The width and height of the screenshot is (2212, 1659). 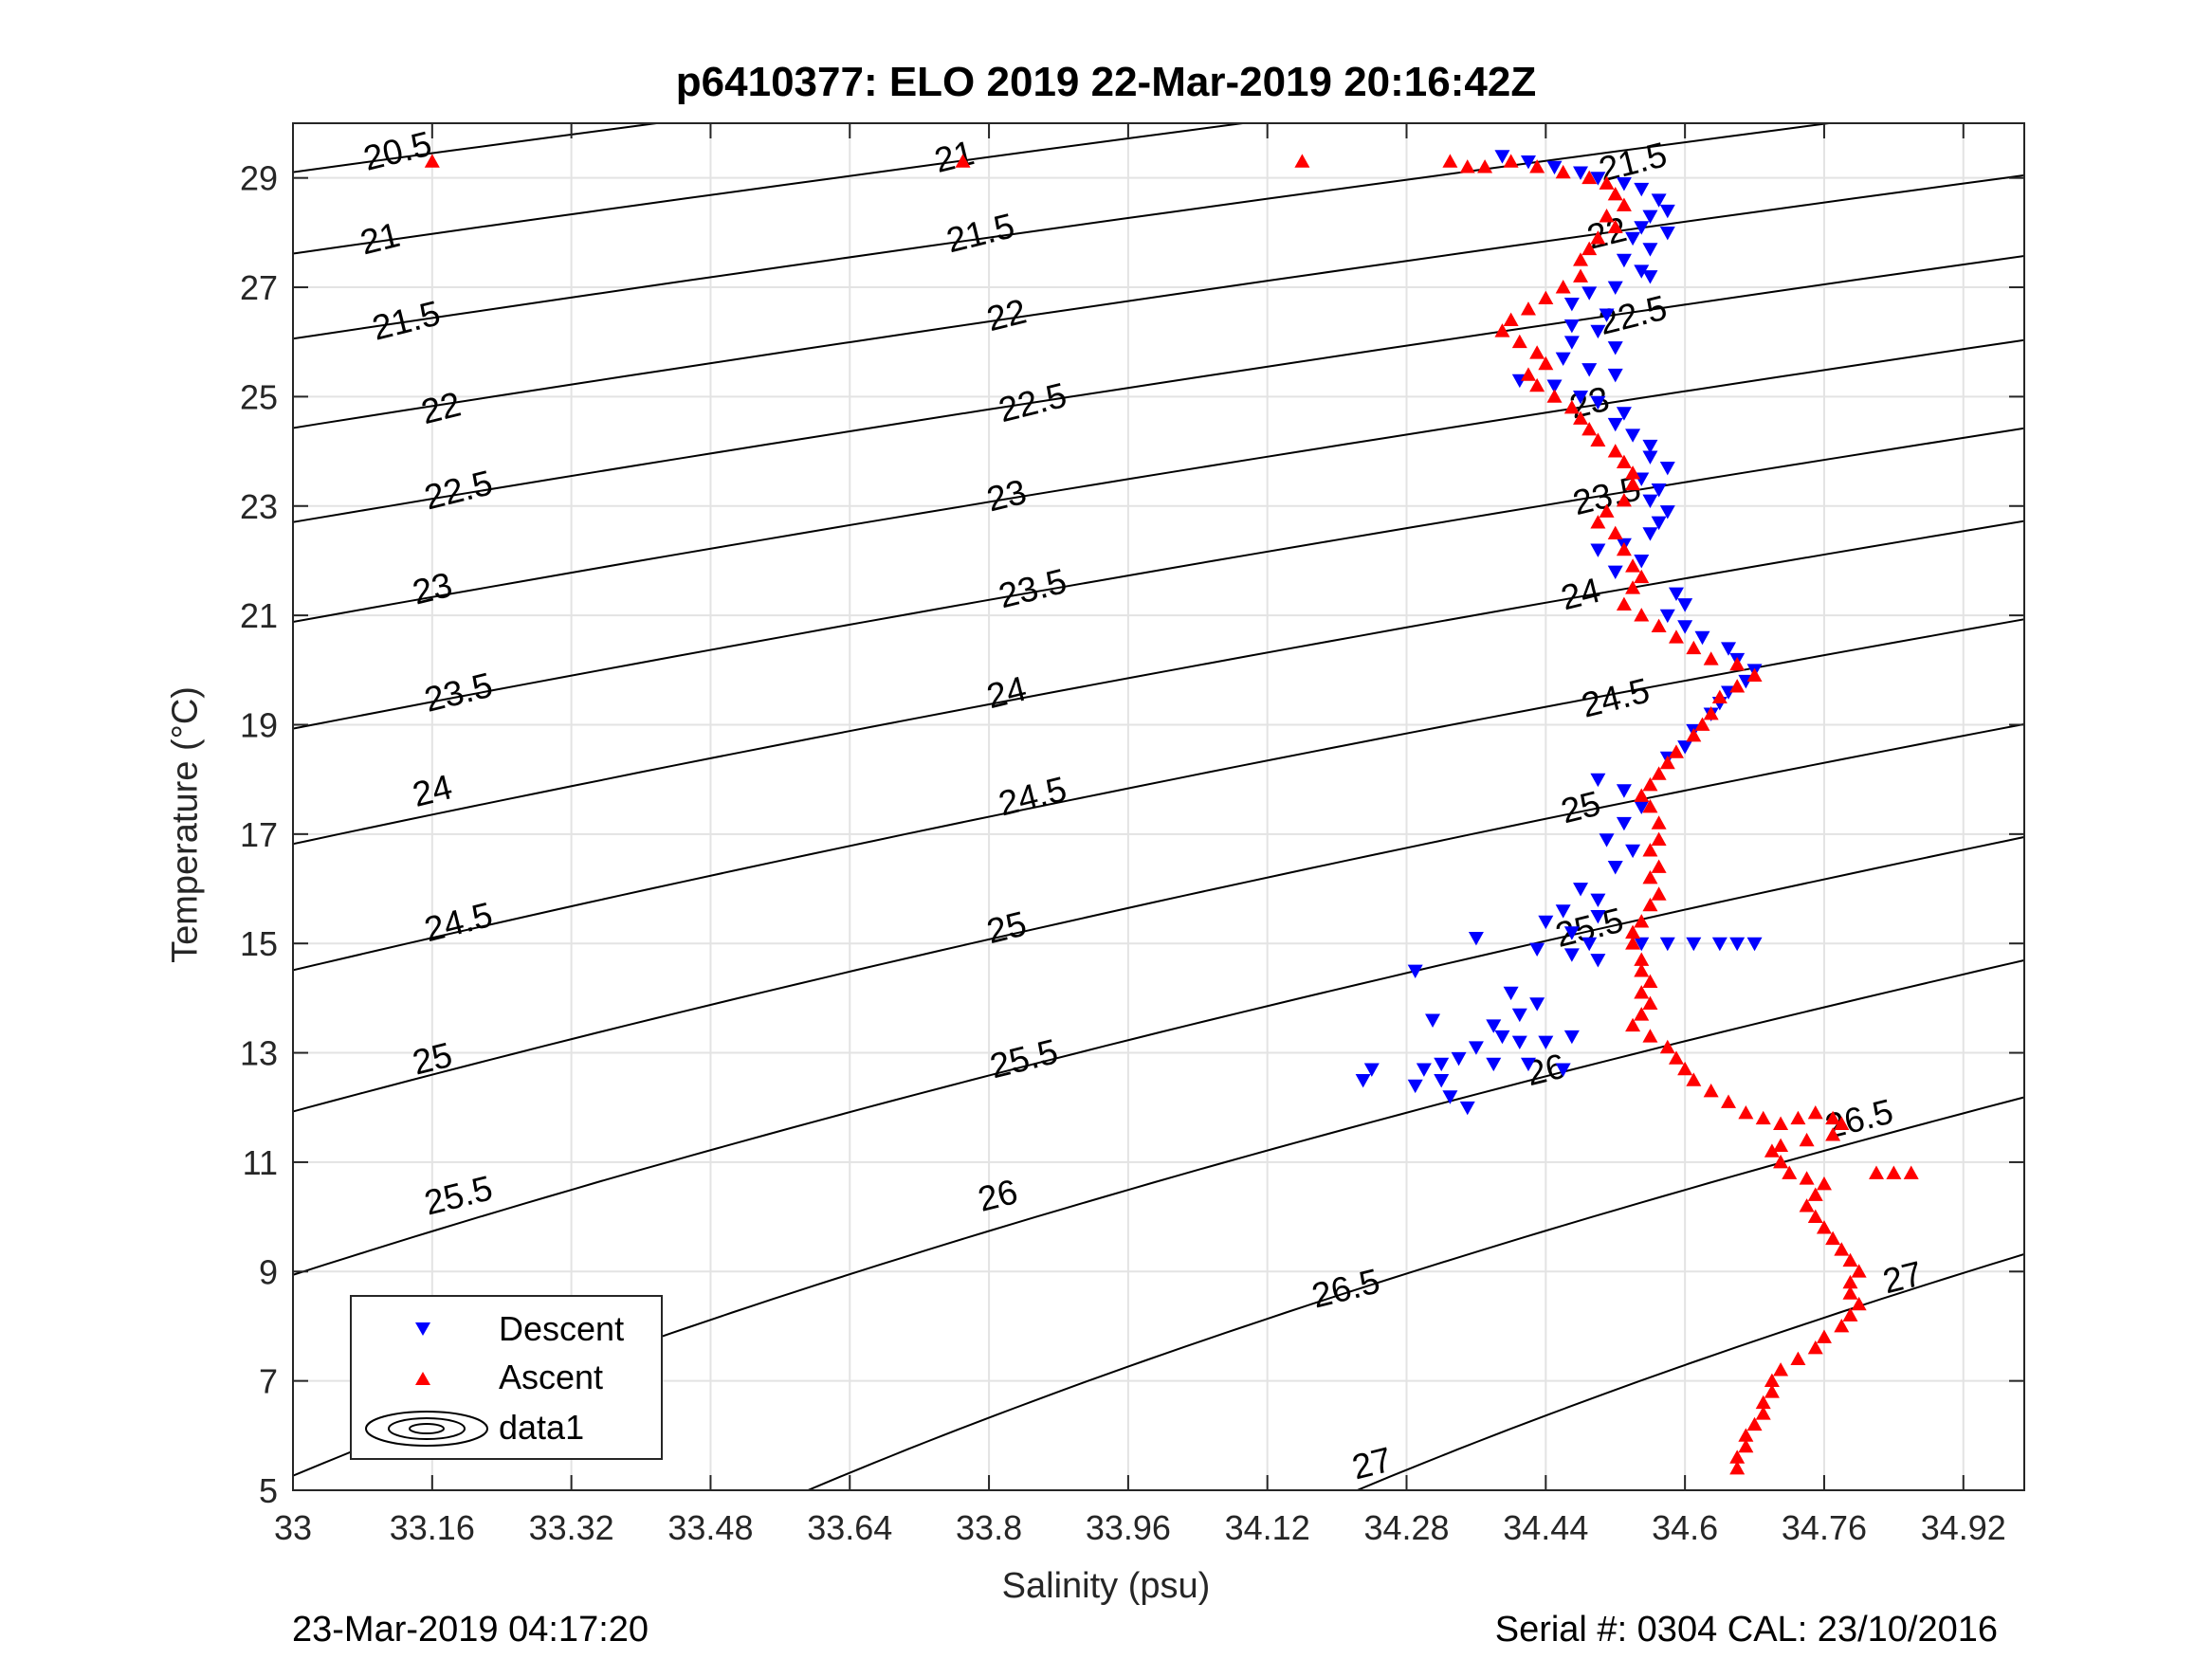 What do you see at coordinates (432, 588) in the screenshot?
I see `contour-label: 23` at bounding box center [432, 588].